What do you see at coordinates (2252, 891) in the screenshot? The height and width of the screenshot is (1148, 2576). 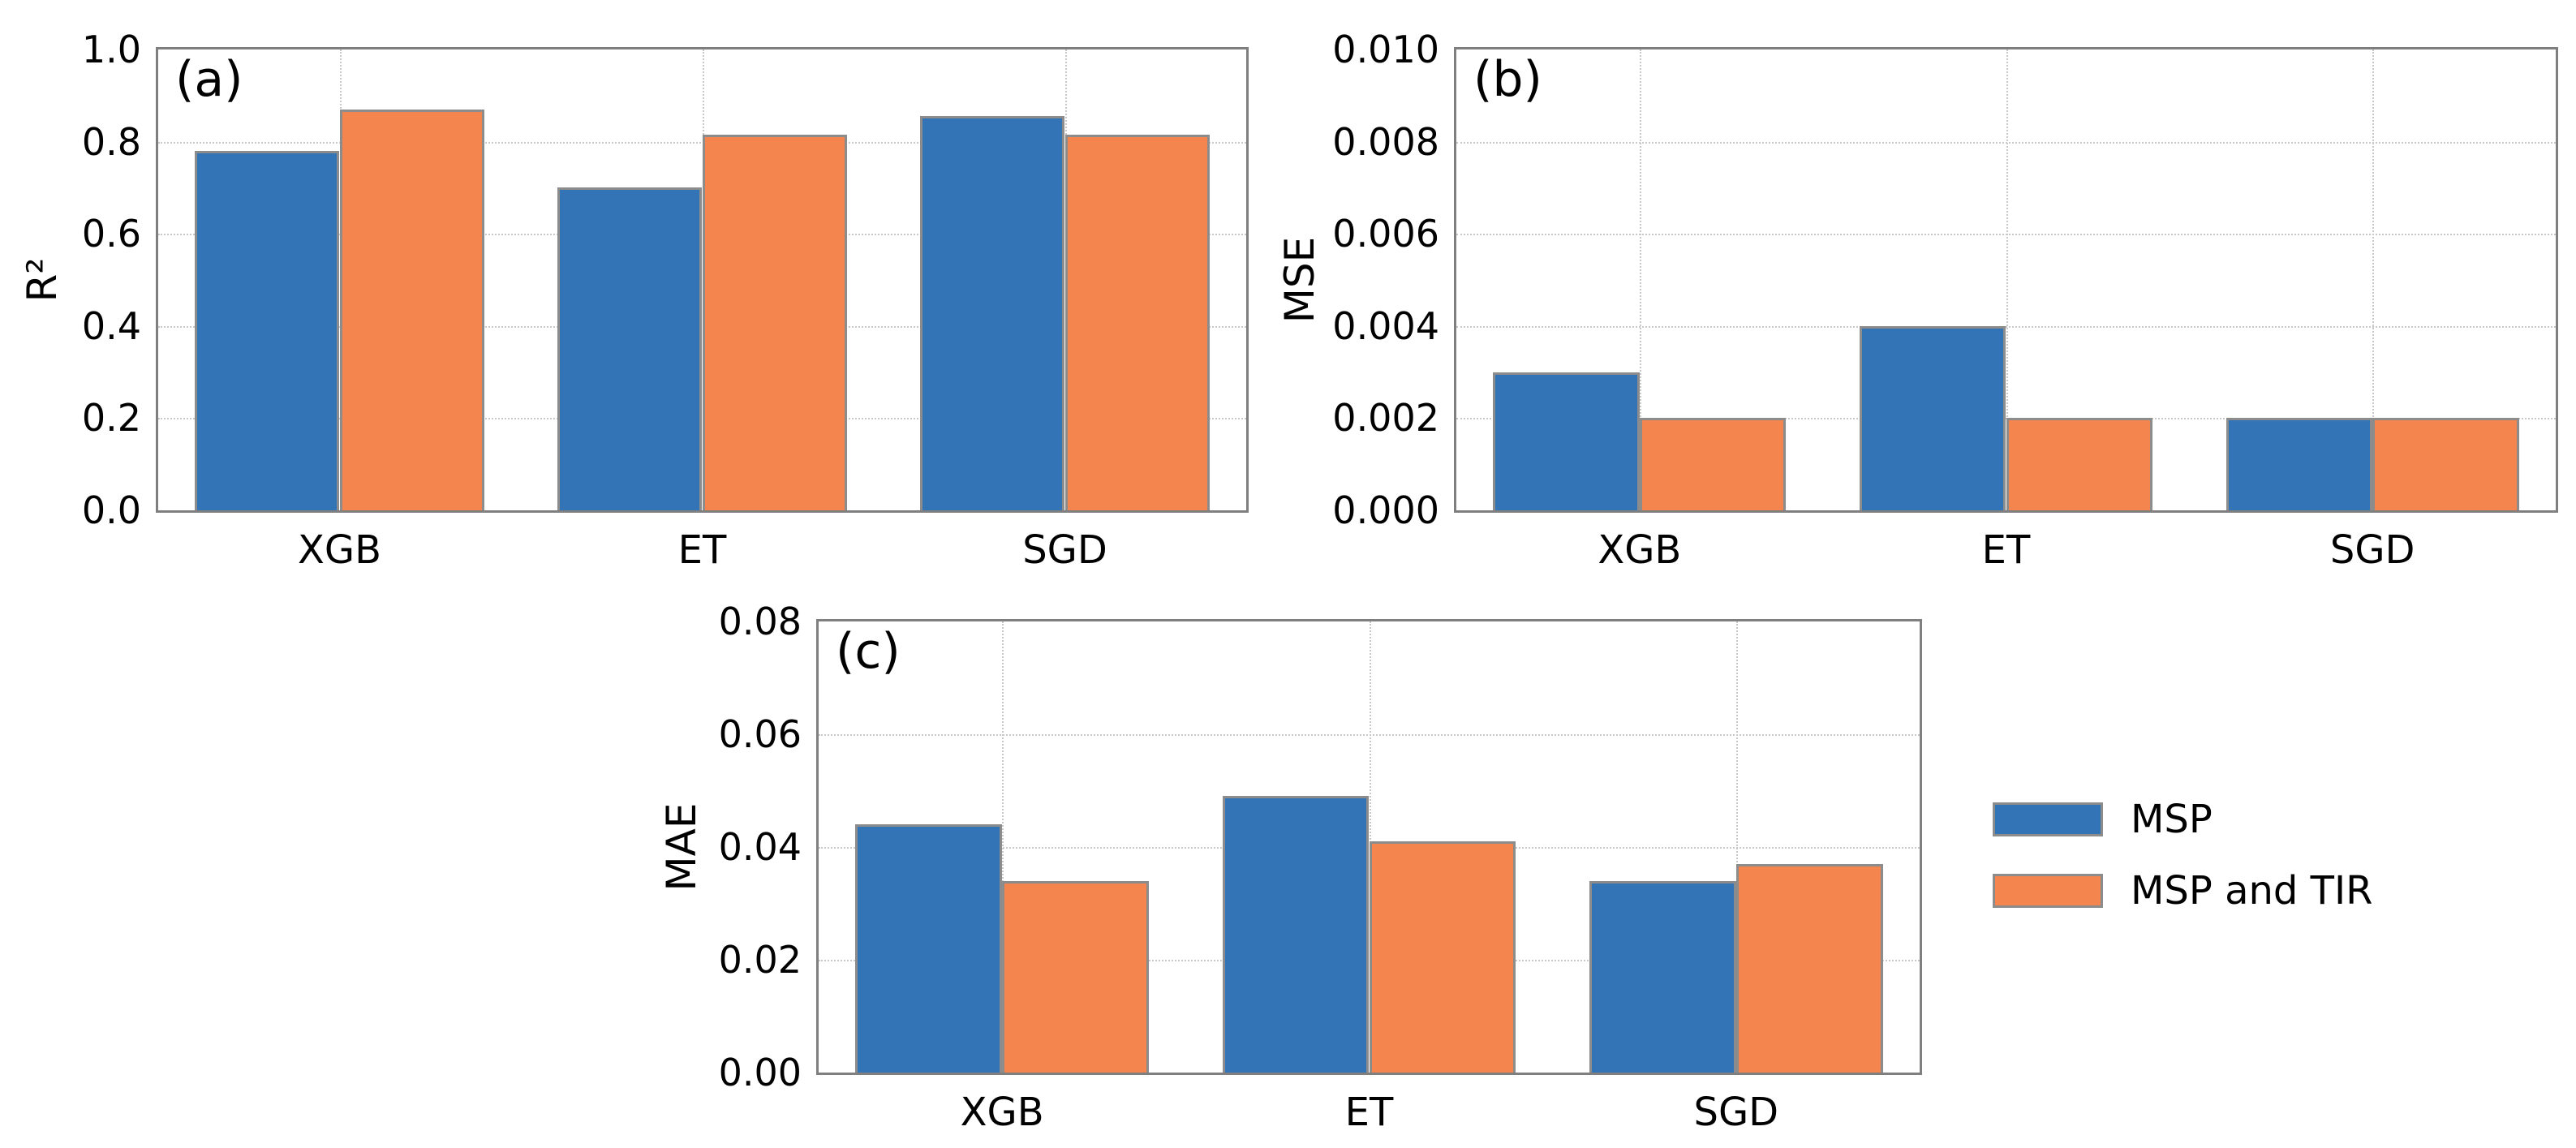 I see `legend-label-msp-and-tir: MSP and TIR` at bounding box center [2252, 891].